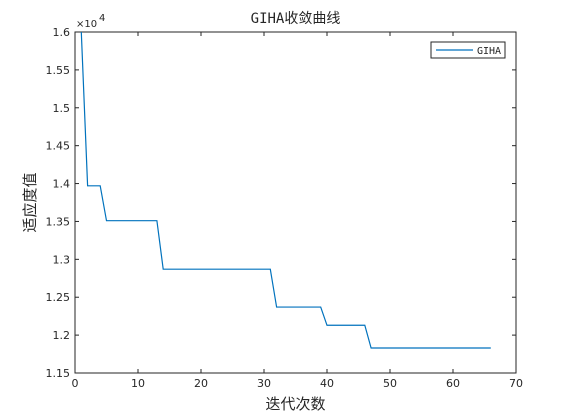  What do you see at coordinates (516, 383) in the screenshot?
I see `x-tick-label: 70` at bounding box center [516, 383].